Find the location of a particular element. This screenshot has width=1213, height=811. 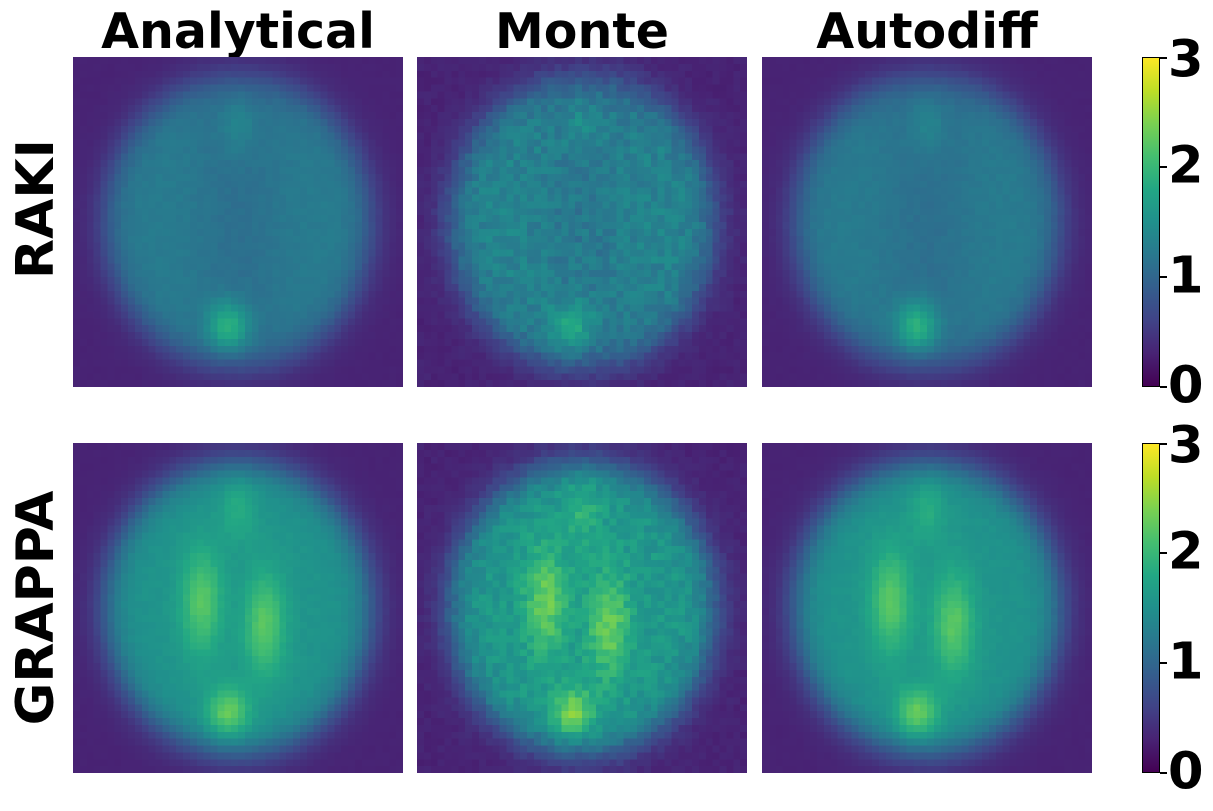

colorbar-grappa is located at coordinates (1151, 608).